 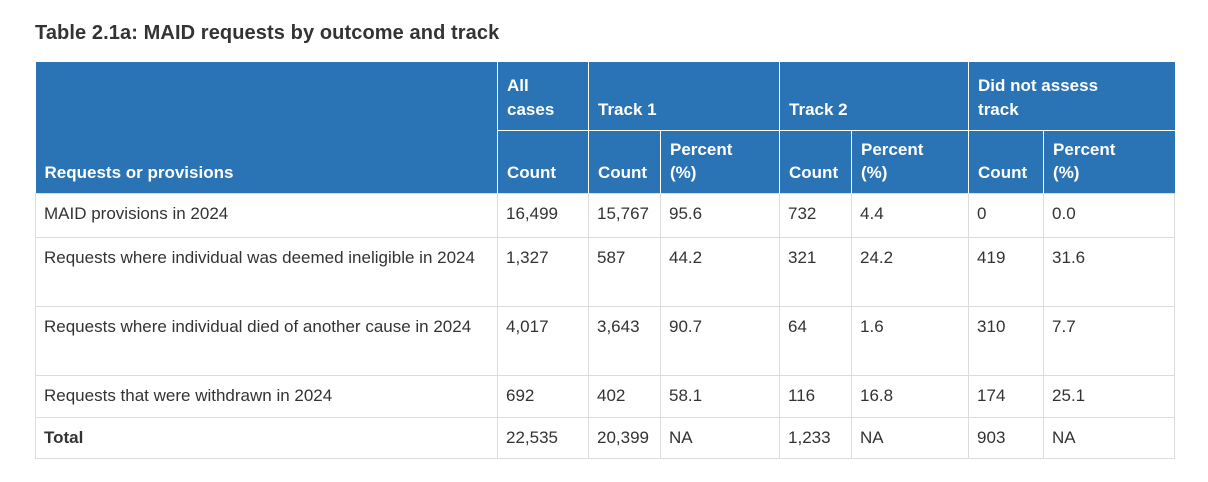 I want to click on group-header-track-1: Track 1, so click(x=683, y=96).